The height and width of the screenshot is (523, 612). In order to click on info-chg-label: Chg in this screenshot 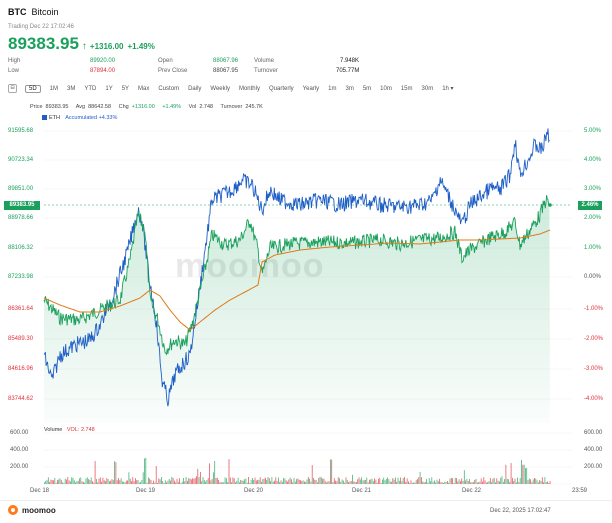, I will do `click(123, 107)`.